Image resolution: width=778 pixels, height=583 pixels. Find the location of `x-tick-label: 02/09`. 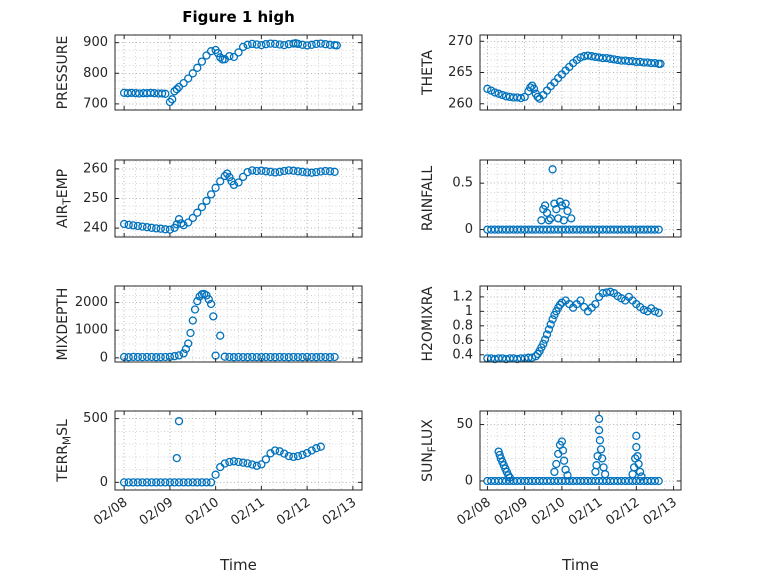

x-tick-label: 02/09 is located at coordinates (511, 512).